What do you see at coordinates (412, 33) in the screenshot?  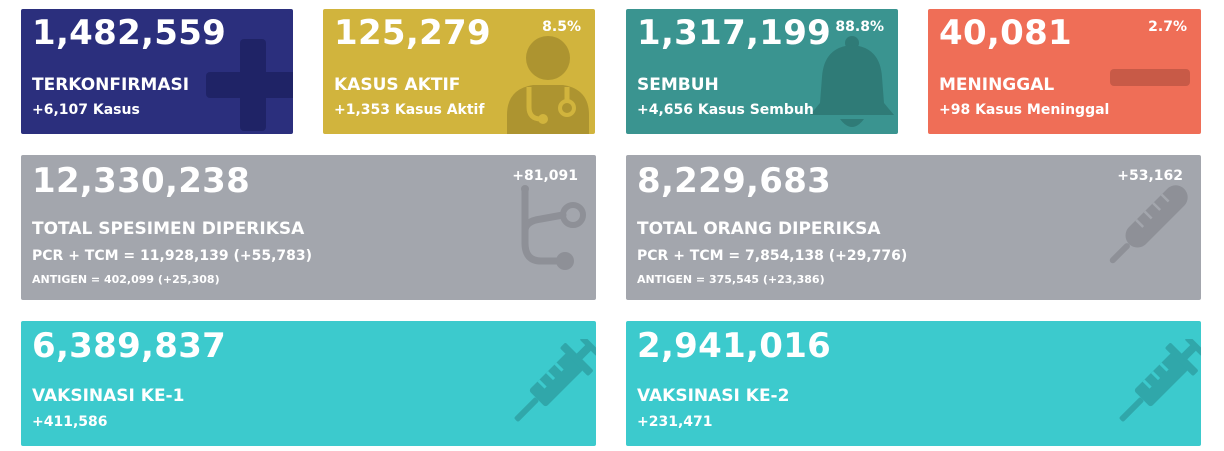 I see `active-value: 125,279` at bounding box center [412, 33].